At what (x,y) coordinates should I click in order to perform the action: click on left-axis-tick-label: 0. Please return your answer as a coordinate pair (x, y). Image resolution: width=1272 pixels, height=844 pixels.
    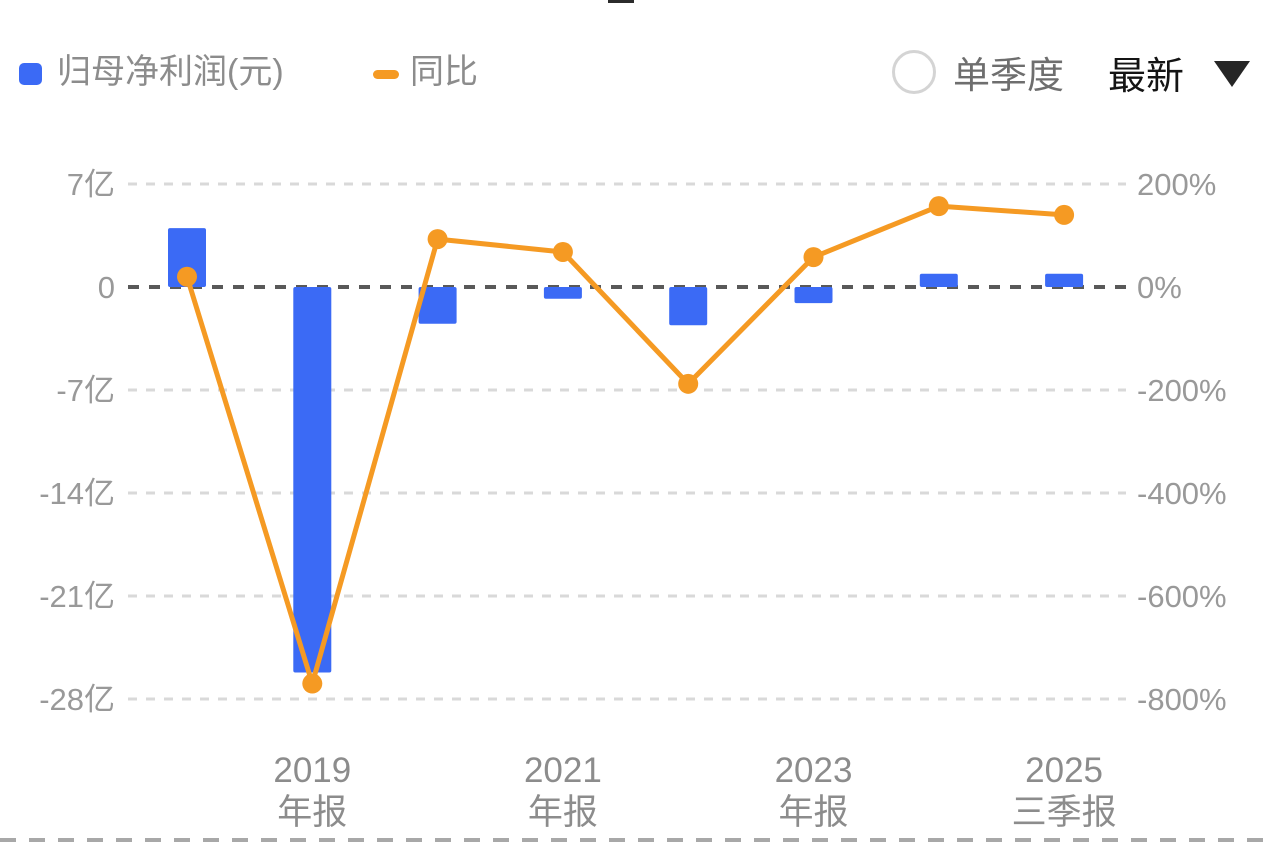
    Looking at the image, I should click on (106, 287).